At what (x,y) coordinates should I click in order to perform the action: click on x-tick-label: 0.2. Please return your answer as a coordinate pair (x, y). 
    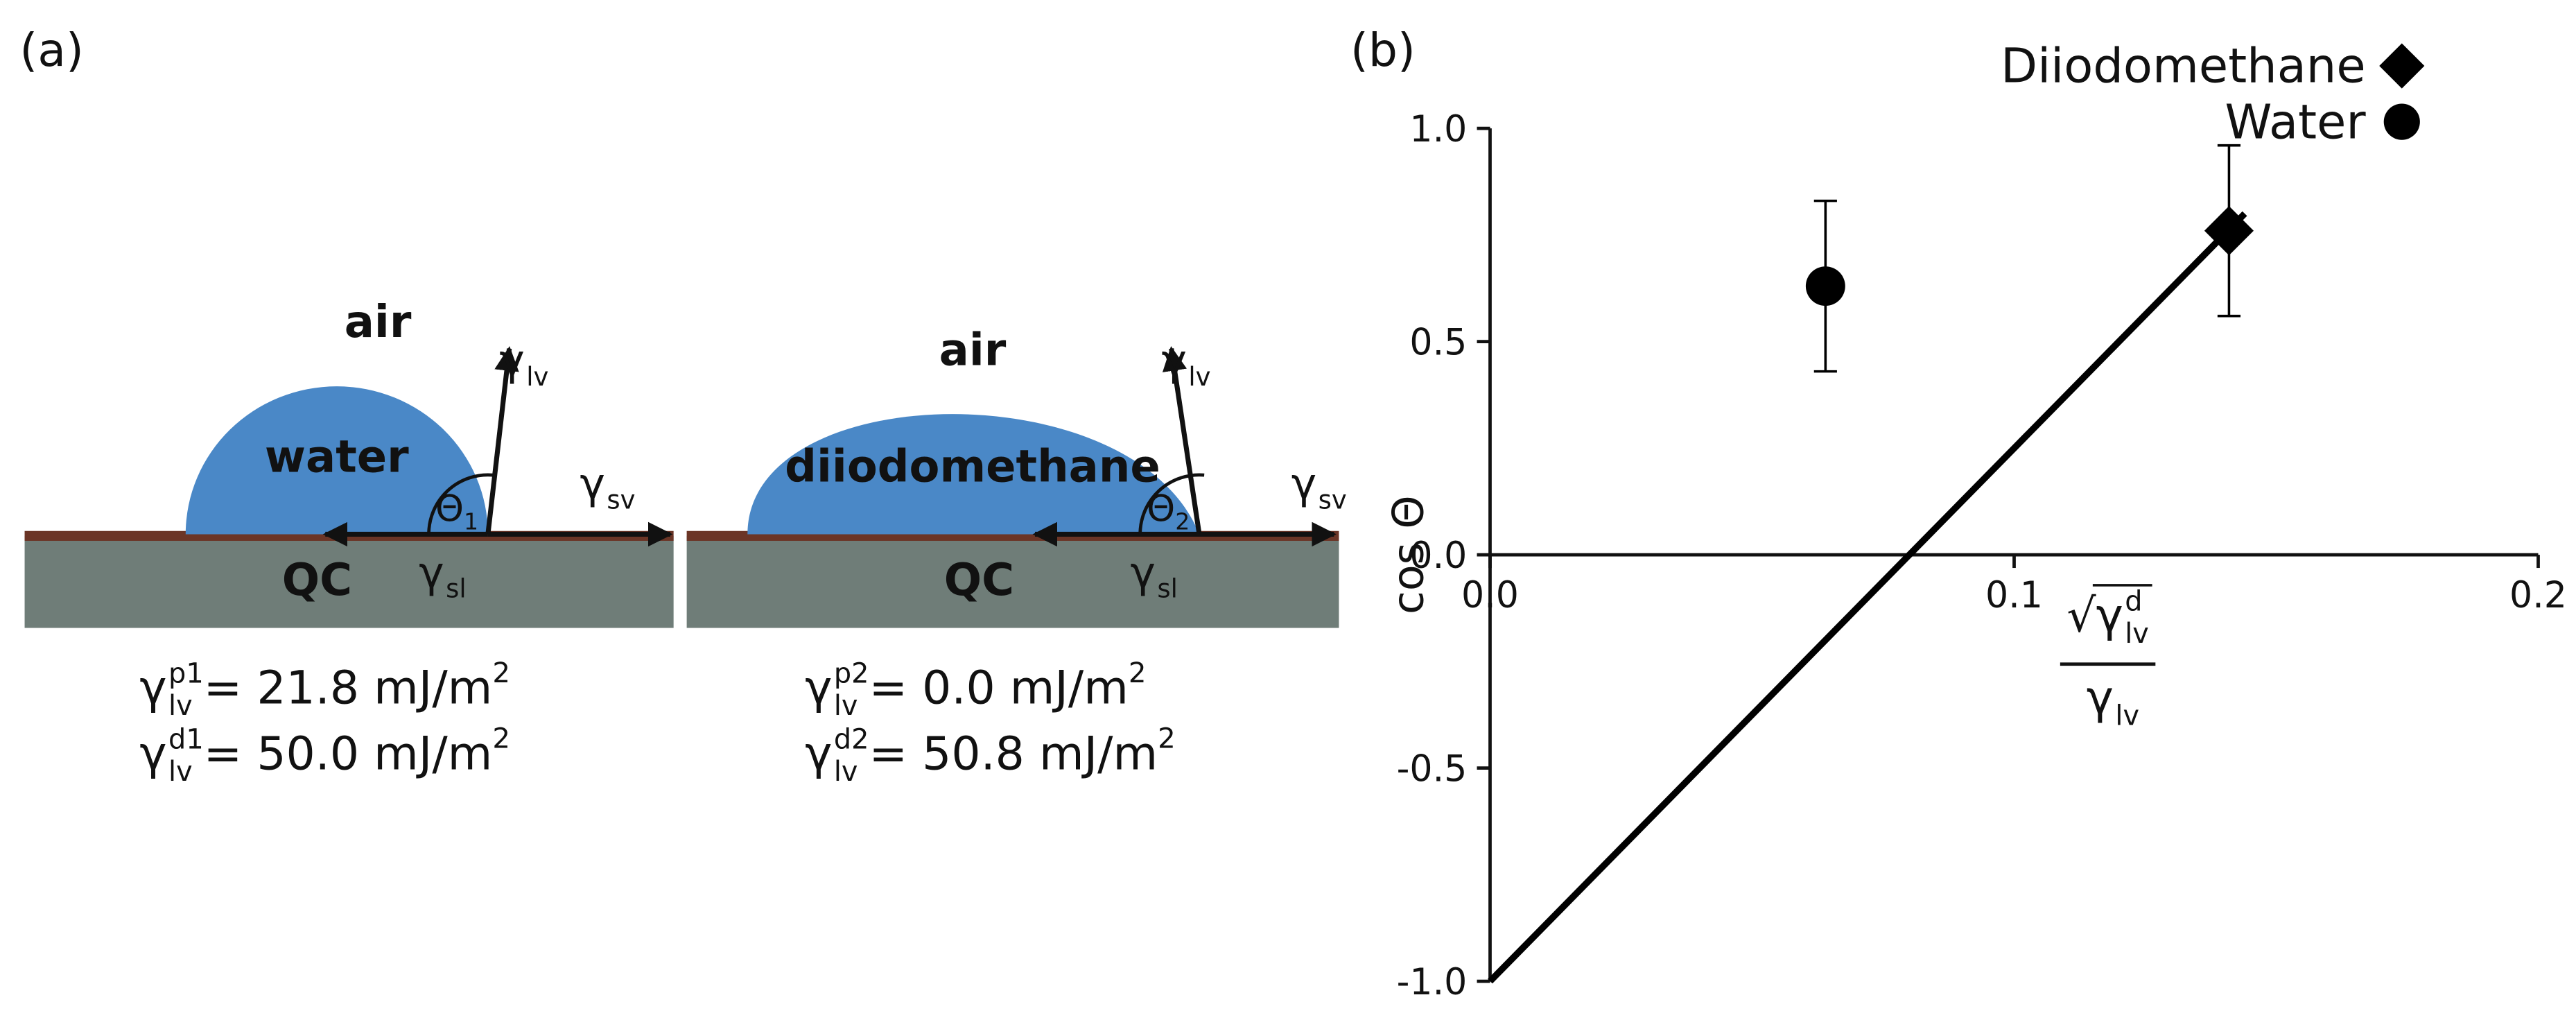
    Looking at the image, I should click on (2538, 595).